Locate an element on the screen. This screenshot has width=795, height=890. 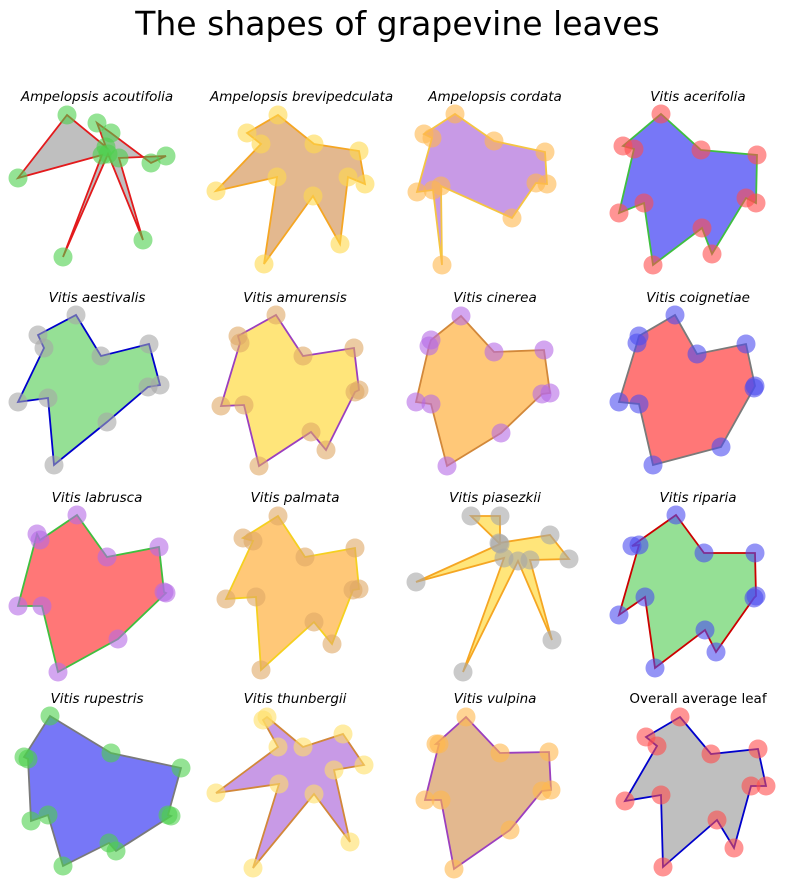
leaf-panel: Vitis labrusca is located at coordinates (95, 586).